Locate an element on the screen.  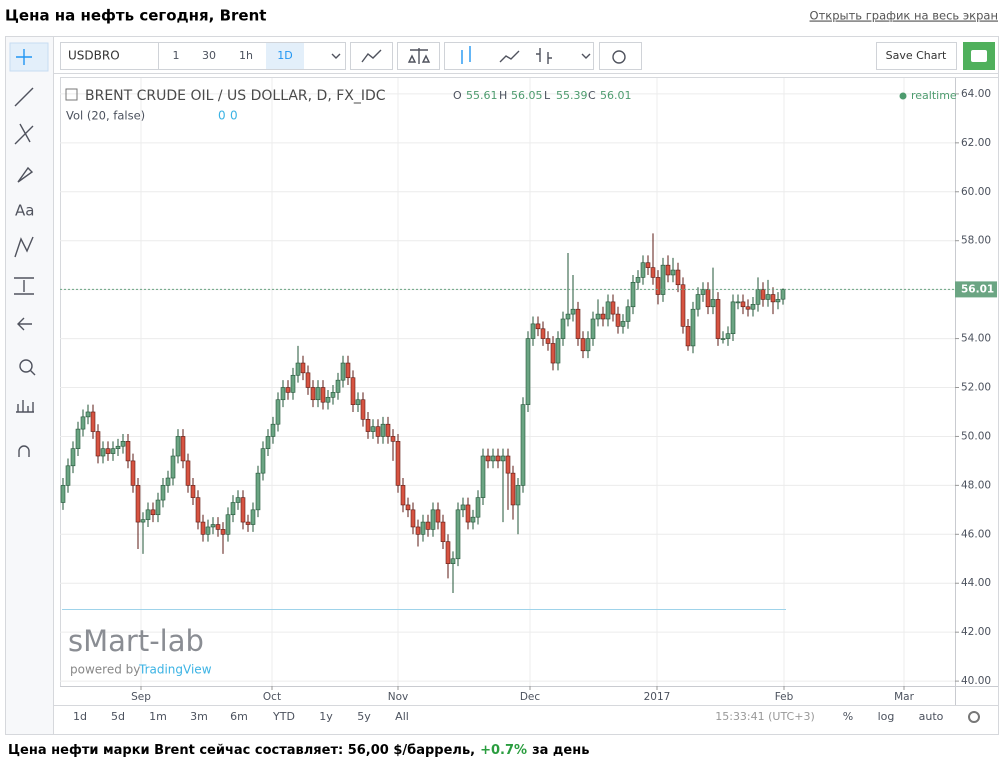
x-tick-label: Sep is located at coordinates (141, 697).